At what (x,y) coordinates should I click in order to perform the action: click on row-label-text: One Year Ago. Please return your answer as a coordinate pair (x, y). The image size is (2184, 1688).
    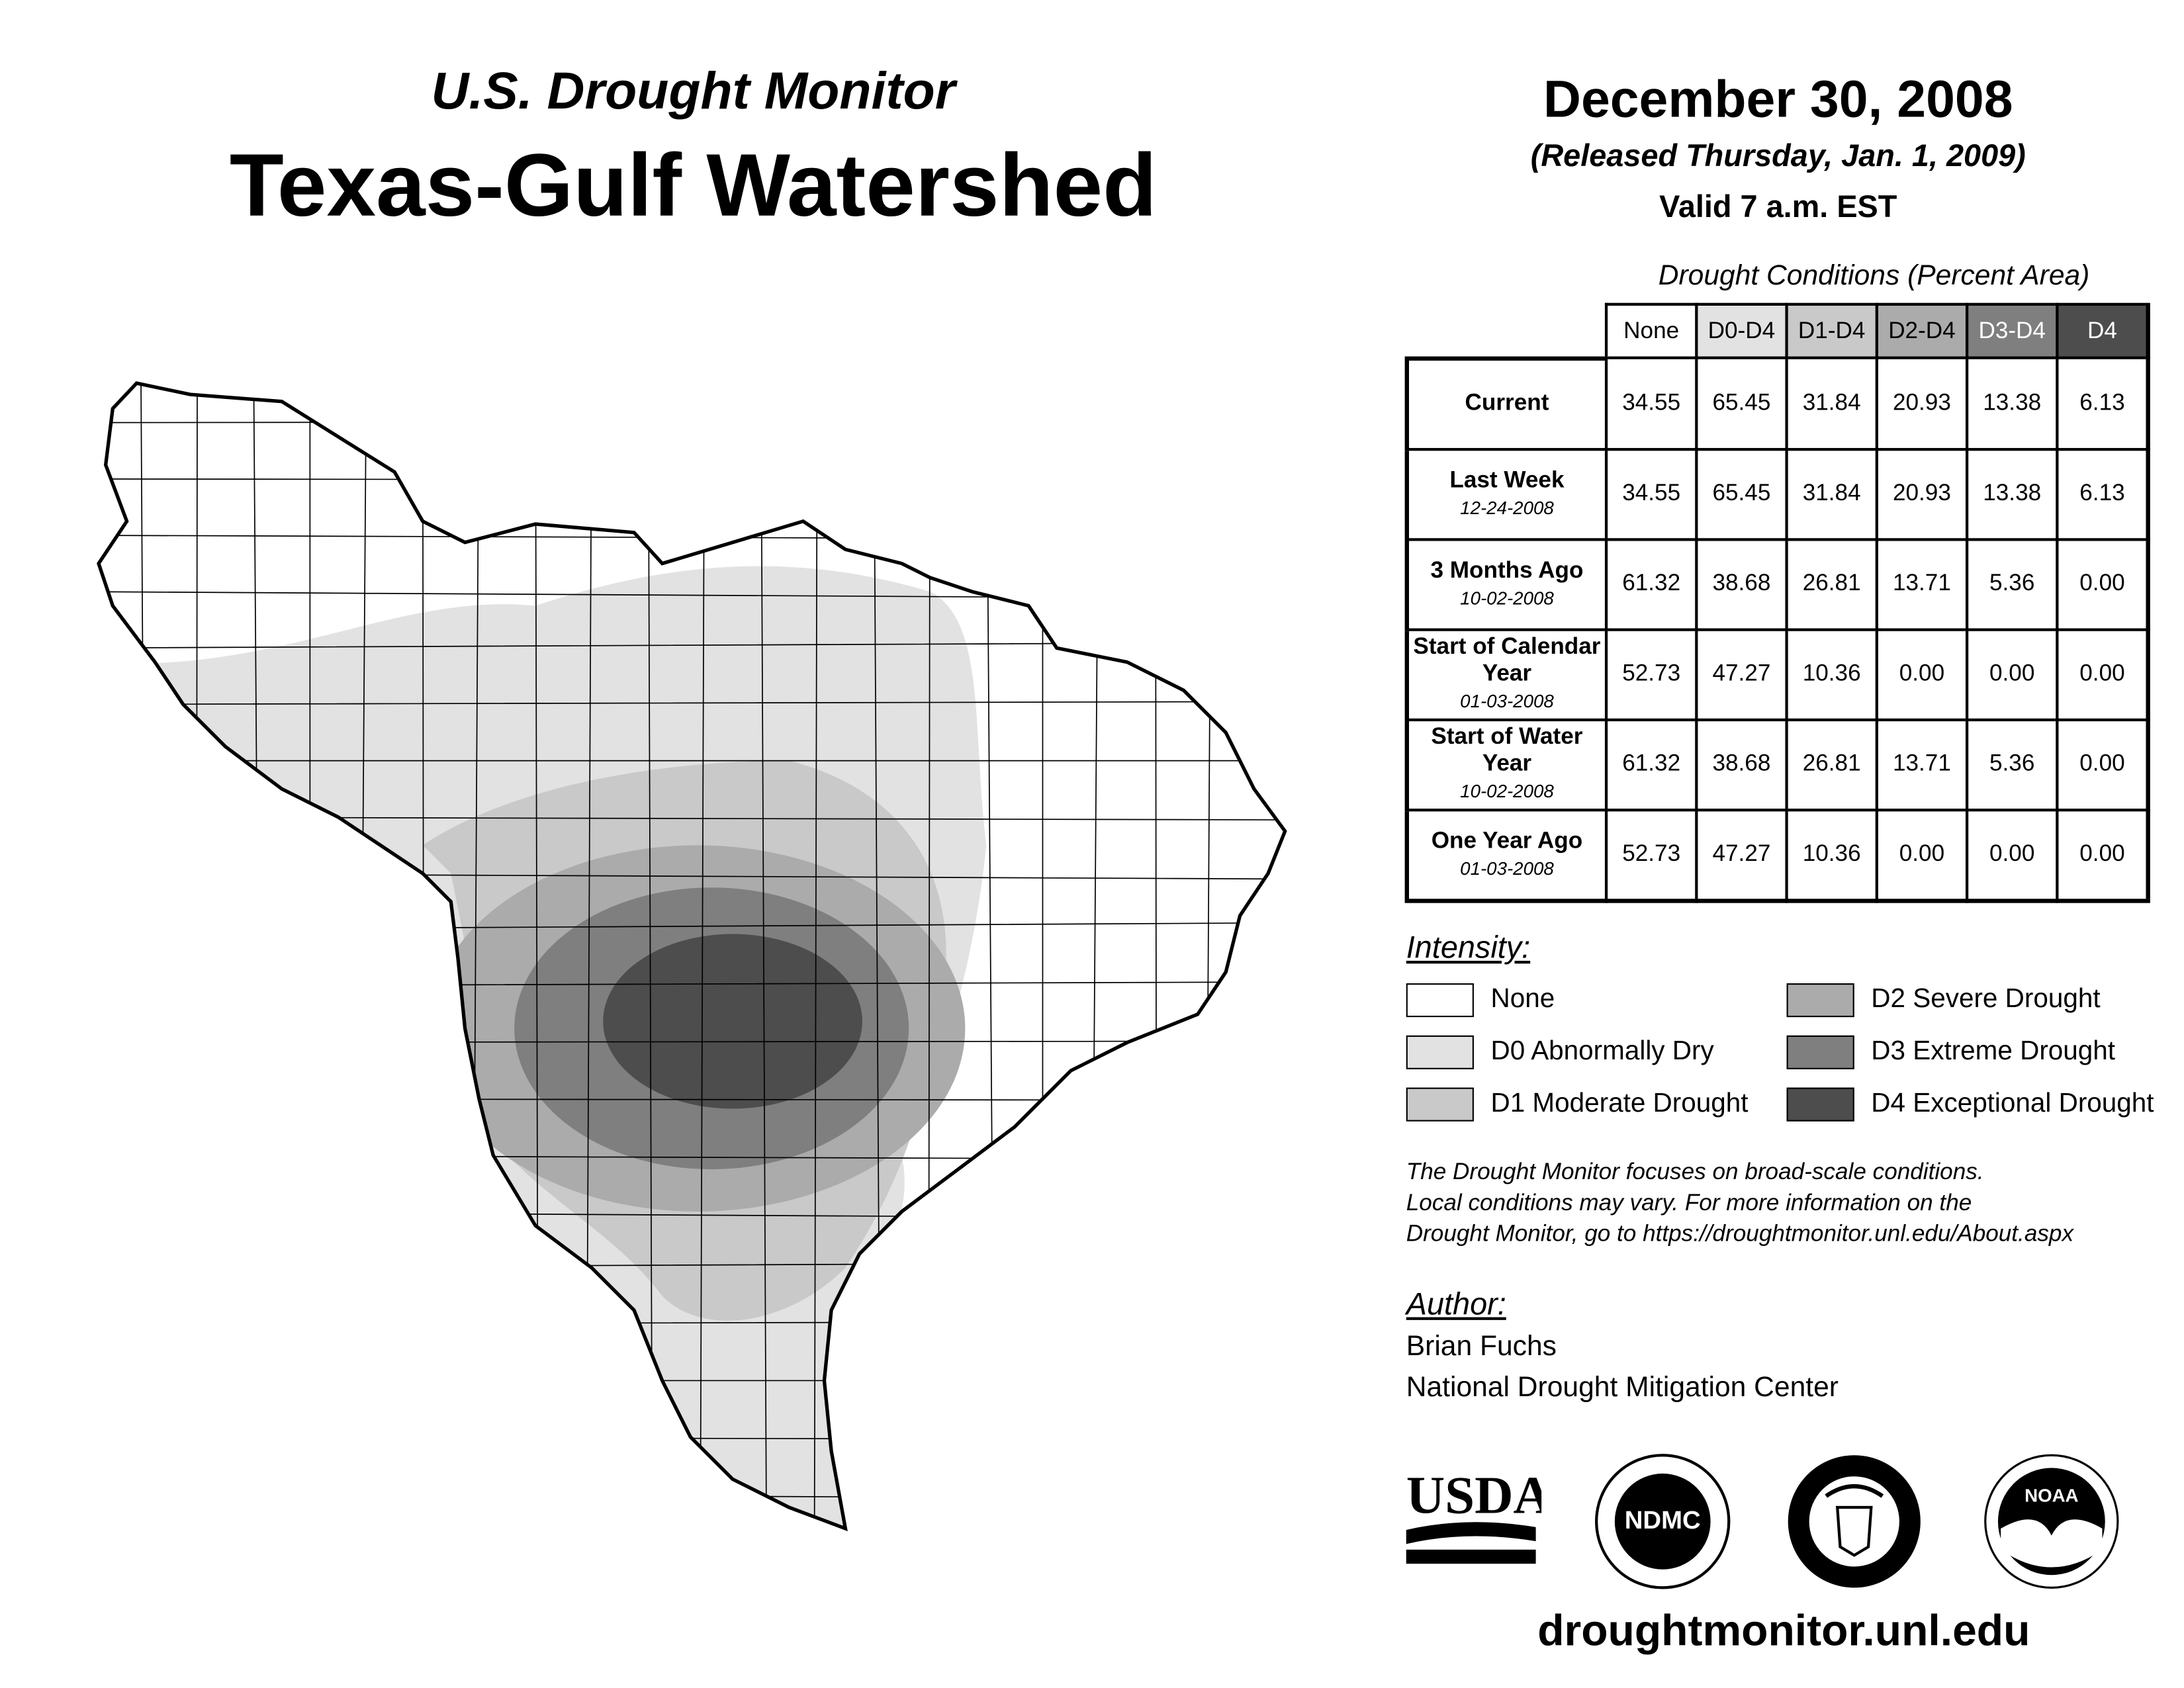
    Looking at the image, I should click on (1507, 840).